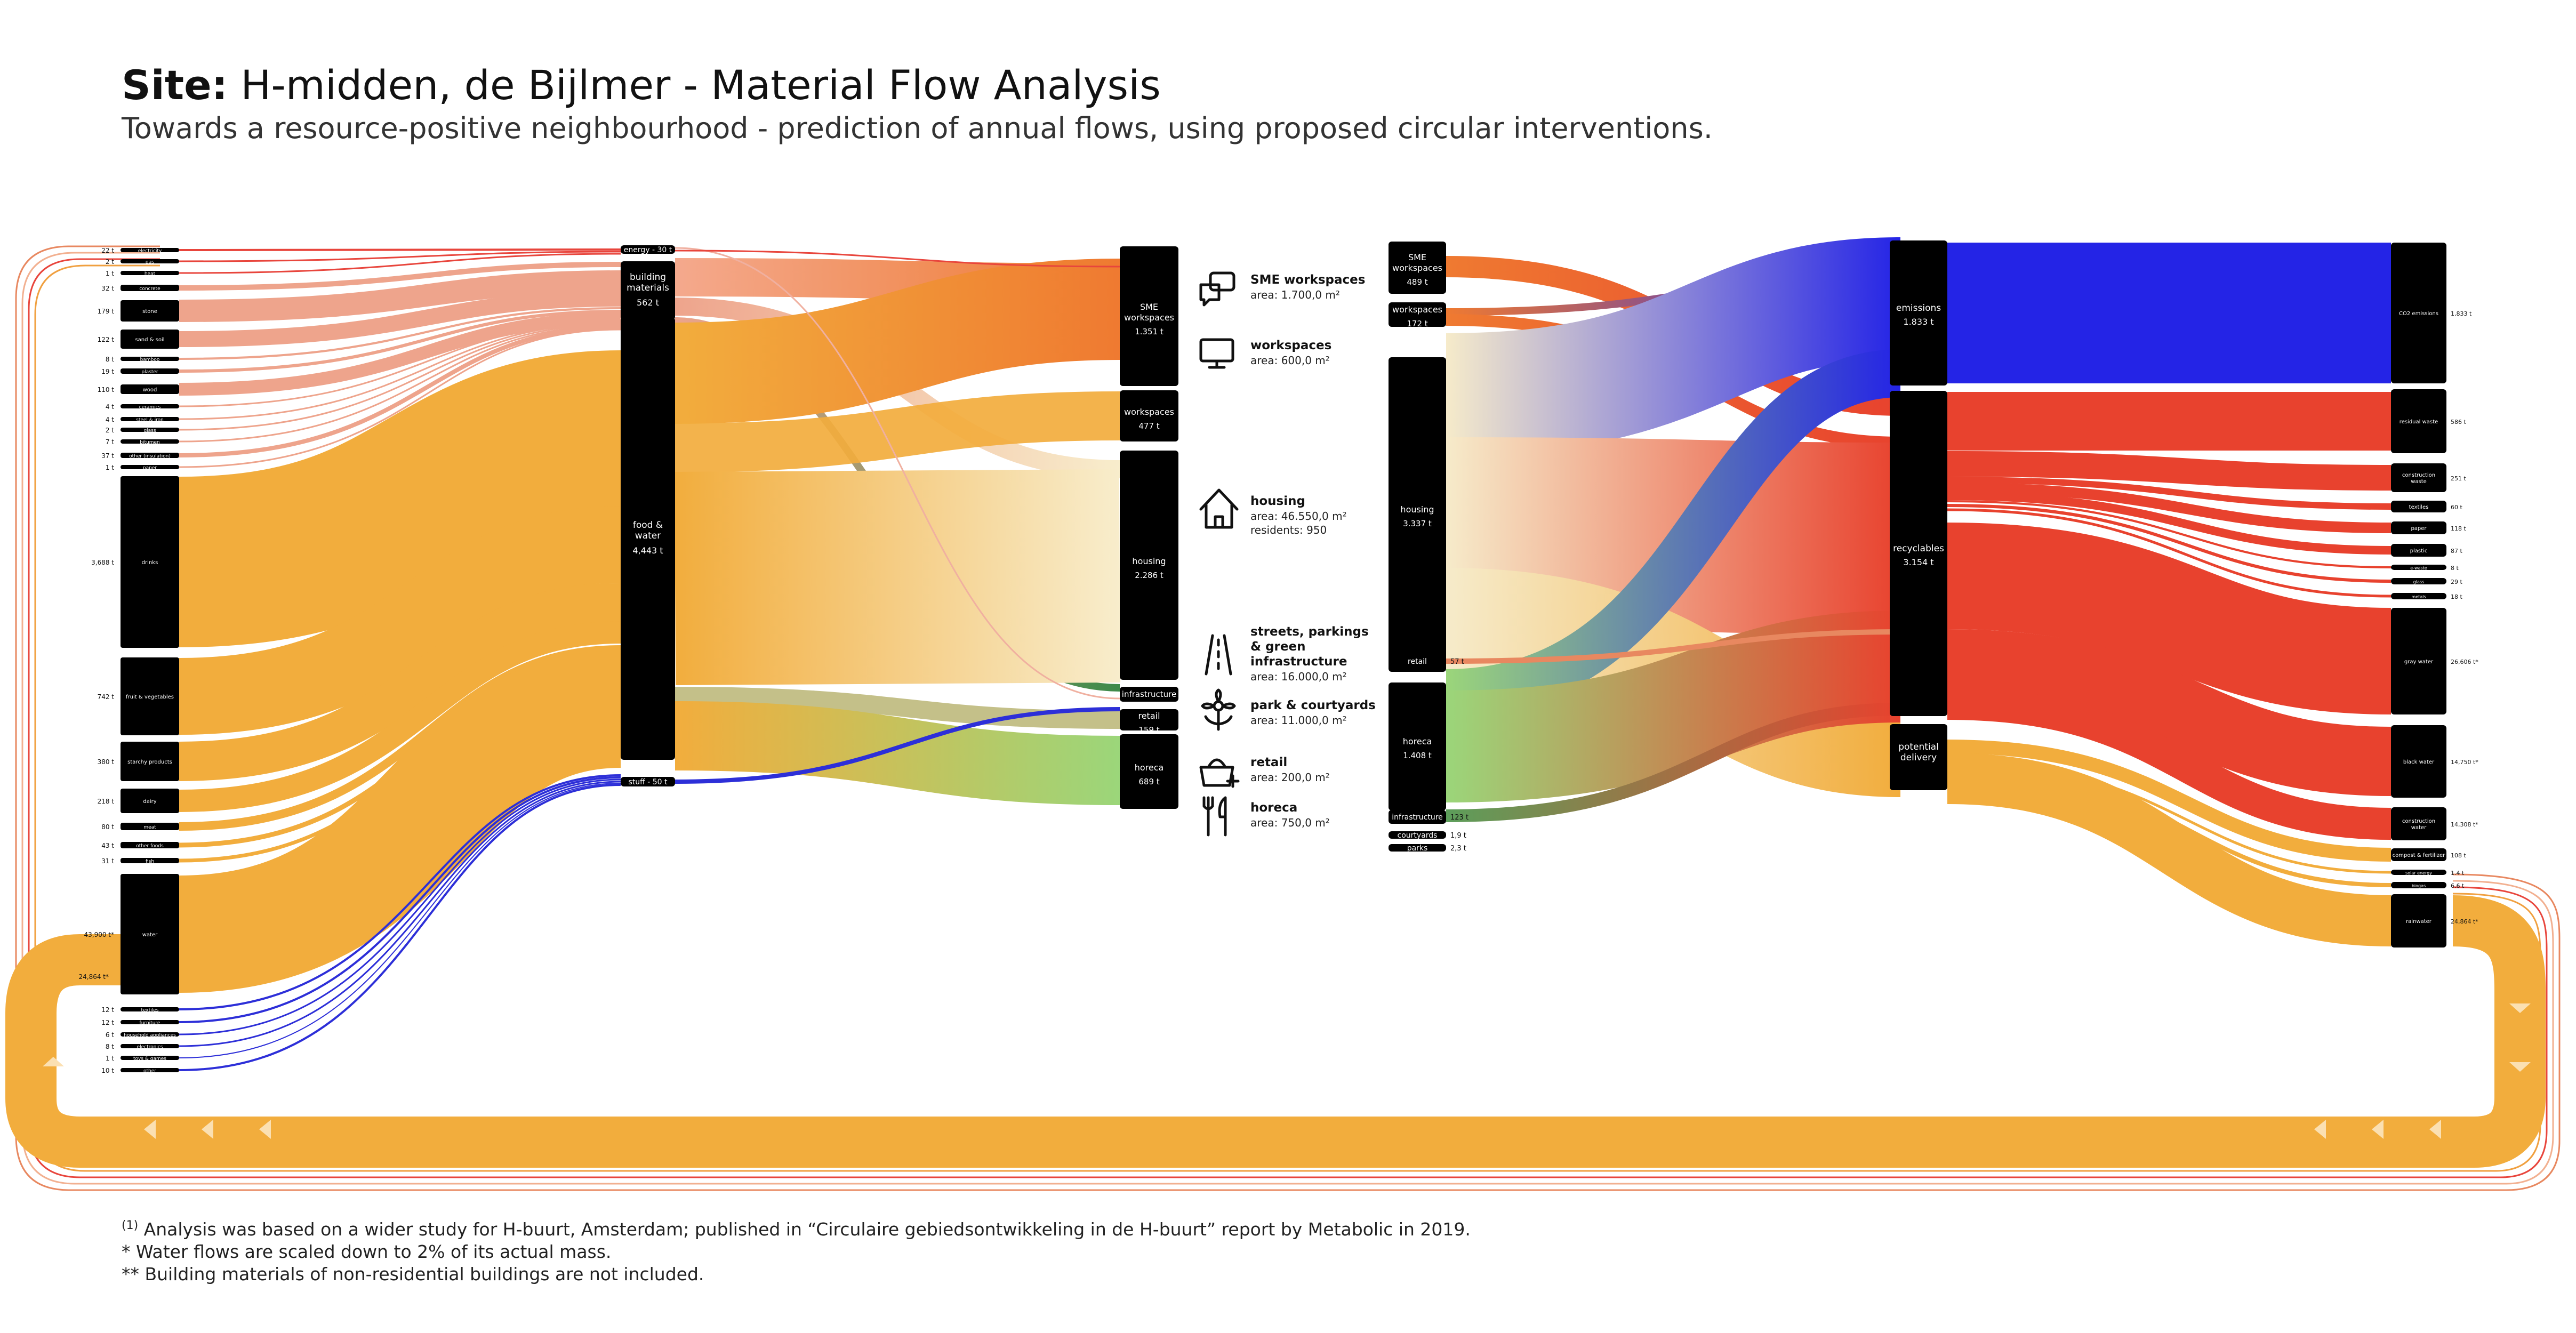 This screenshot has height=1333, width=2576. What do you see at coordinates (143, 360) in the screenshot?
I see `input-node-bamboo: bamboo 8 t` at bounding box center [143, 360].